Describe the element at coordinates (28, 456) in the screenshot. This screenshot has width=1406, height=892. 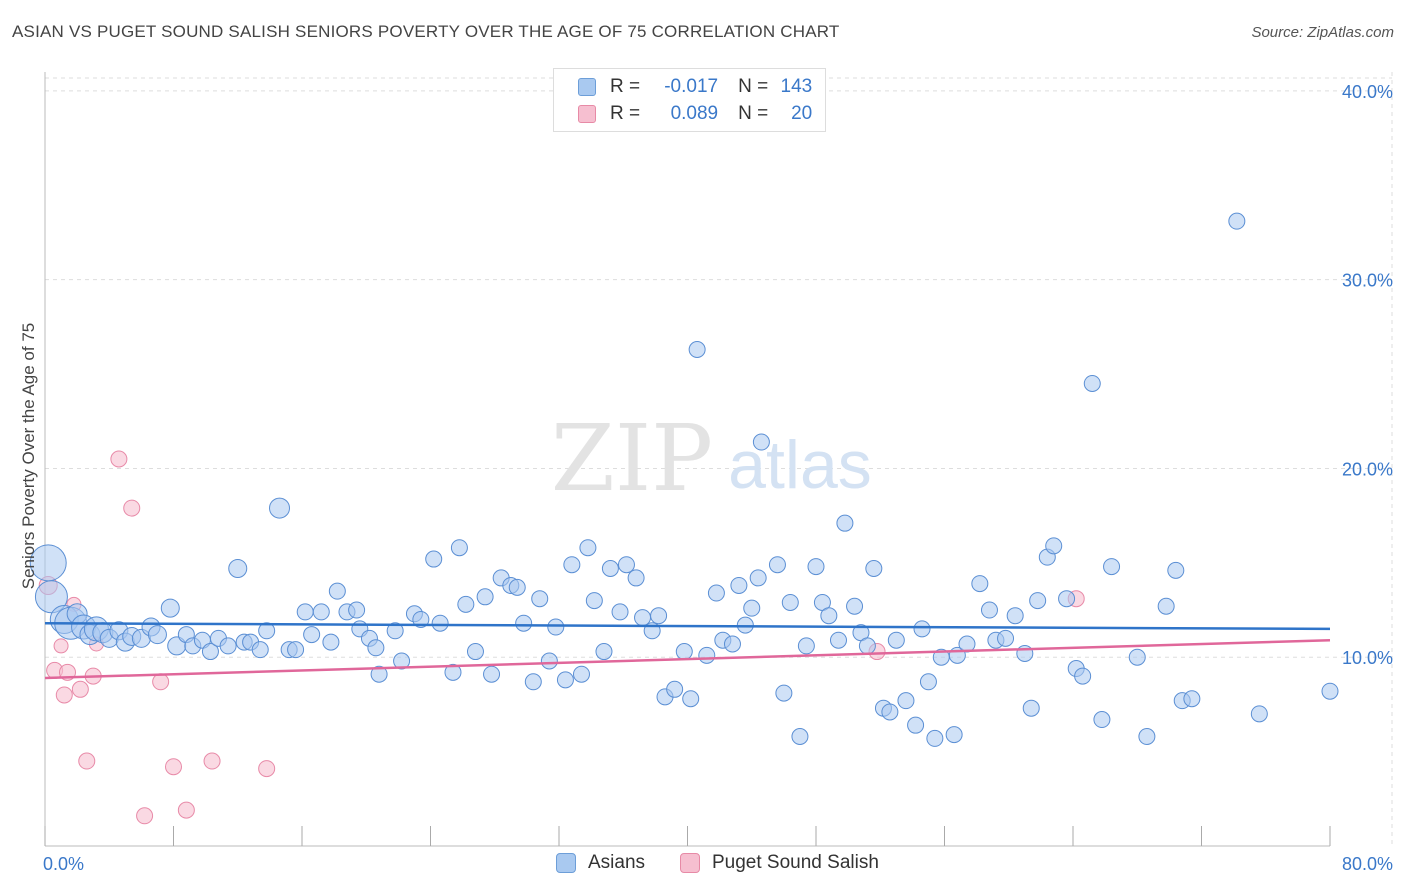
I see `y-axis-label: Seniors Poverty Over the Age of 75` at that location.